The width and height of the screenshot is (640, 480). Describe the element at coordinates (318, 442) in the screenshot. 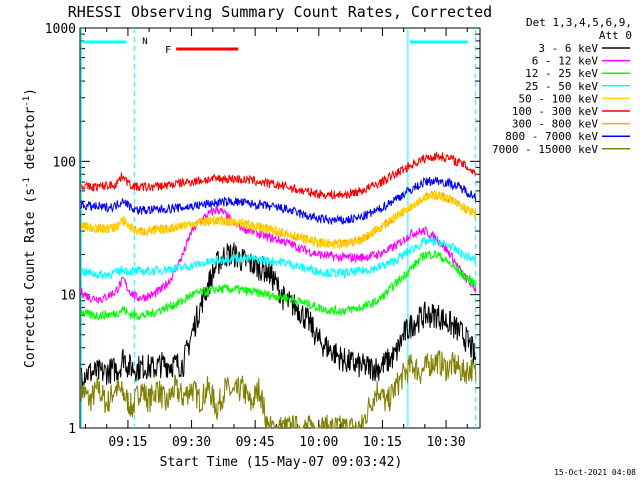

I see `x-tick-label-3: 10:00` at that location.